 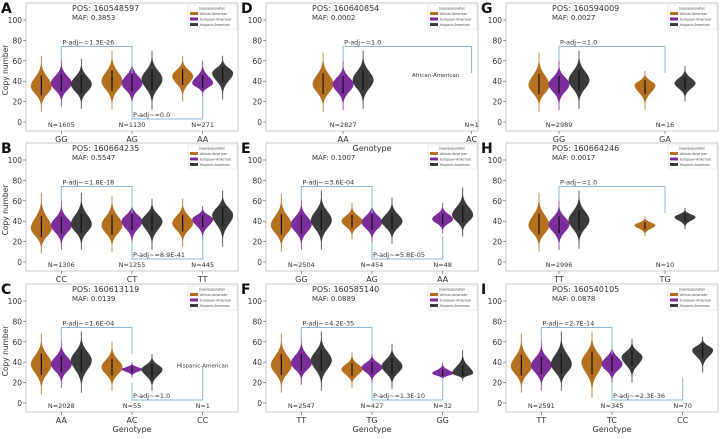 I want to click on panel-label: D, so click(x=247, y=9).